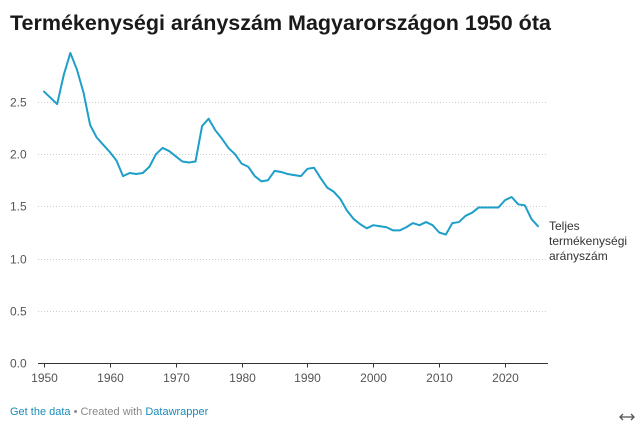  I want to click on horizontal-double-arrow-icon, so click(627, 416).